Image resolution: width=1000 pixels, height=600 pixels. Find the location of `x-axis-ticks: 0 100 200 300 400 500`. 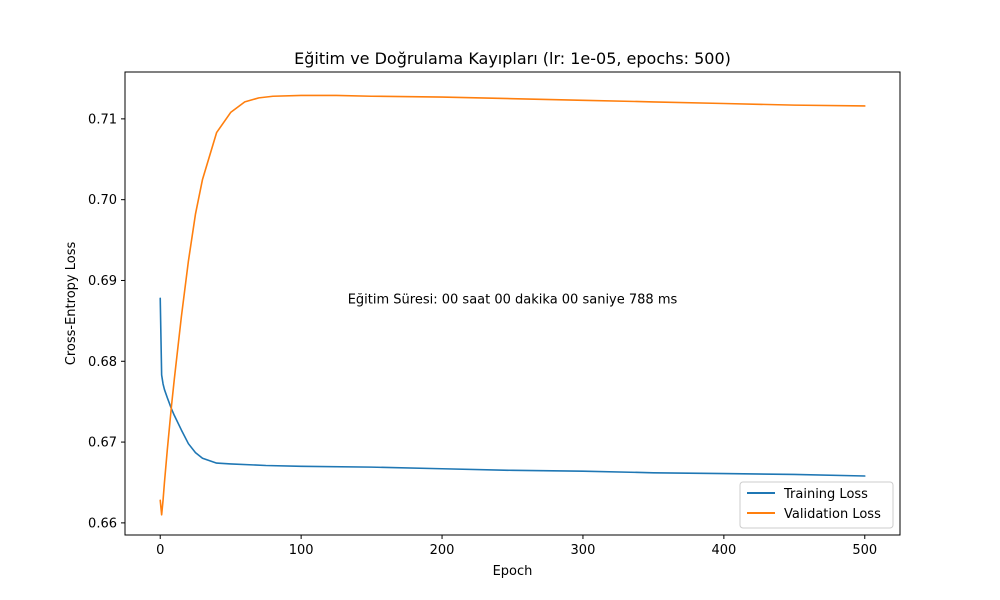

x-axis-ticks: 0 100 200 300 400 500 is located at coordinates (516, 546).